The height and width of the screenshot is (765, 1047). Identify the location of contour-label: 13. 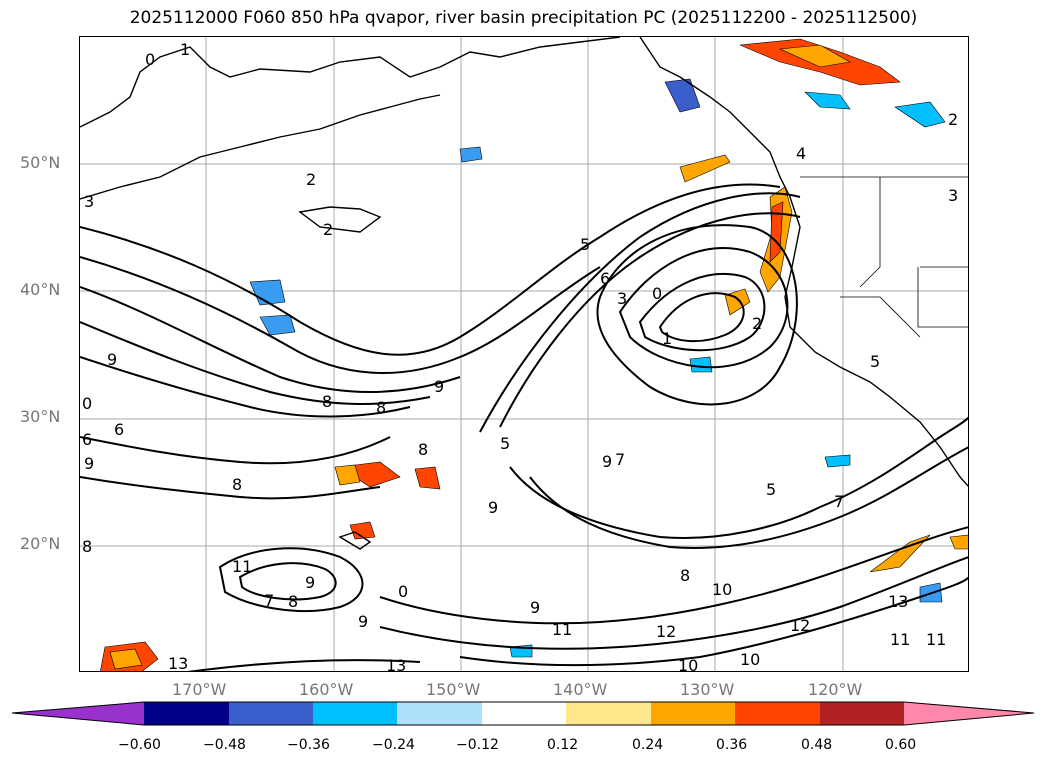
(178, 663).